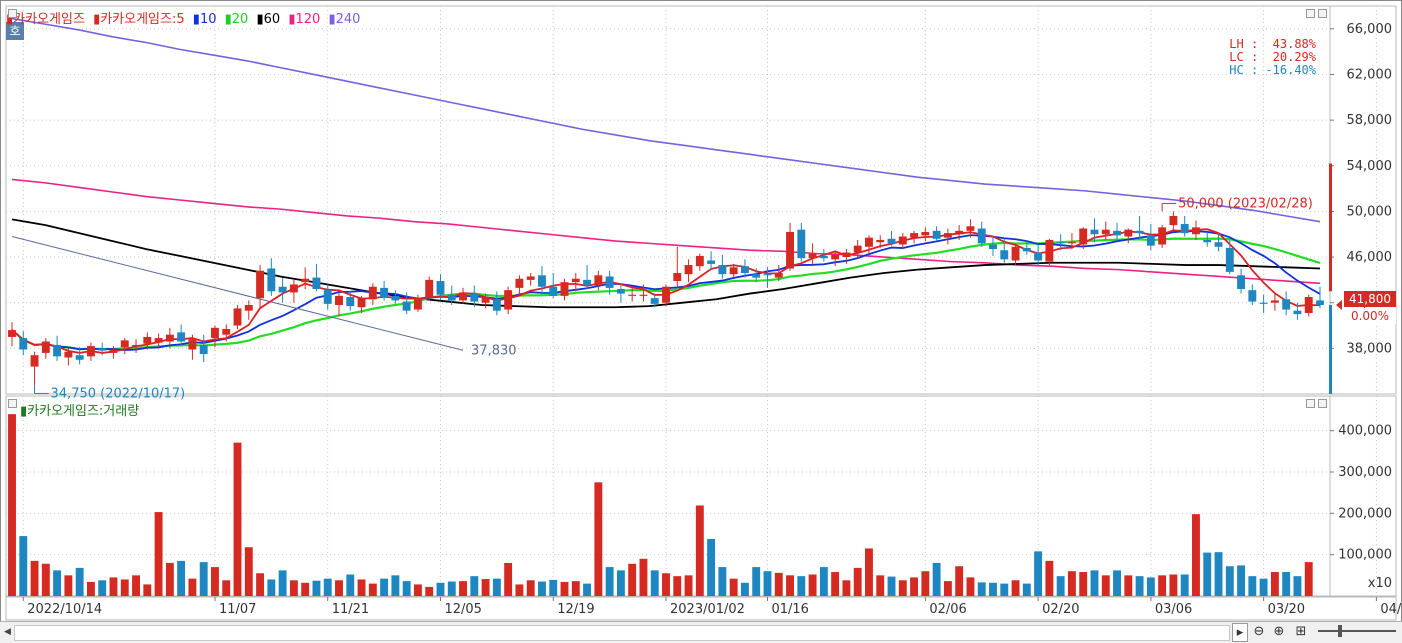  What do you see at coordinates (1357, 631) in the screenshot?
I see `zoom-slider` at bounding box center [1357, 631].